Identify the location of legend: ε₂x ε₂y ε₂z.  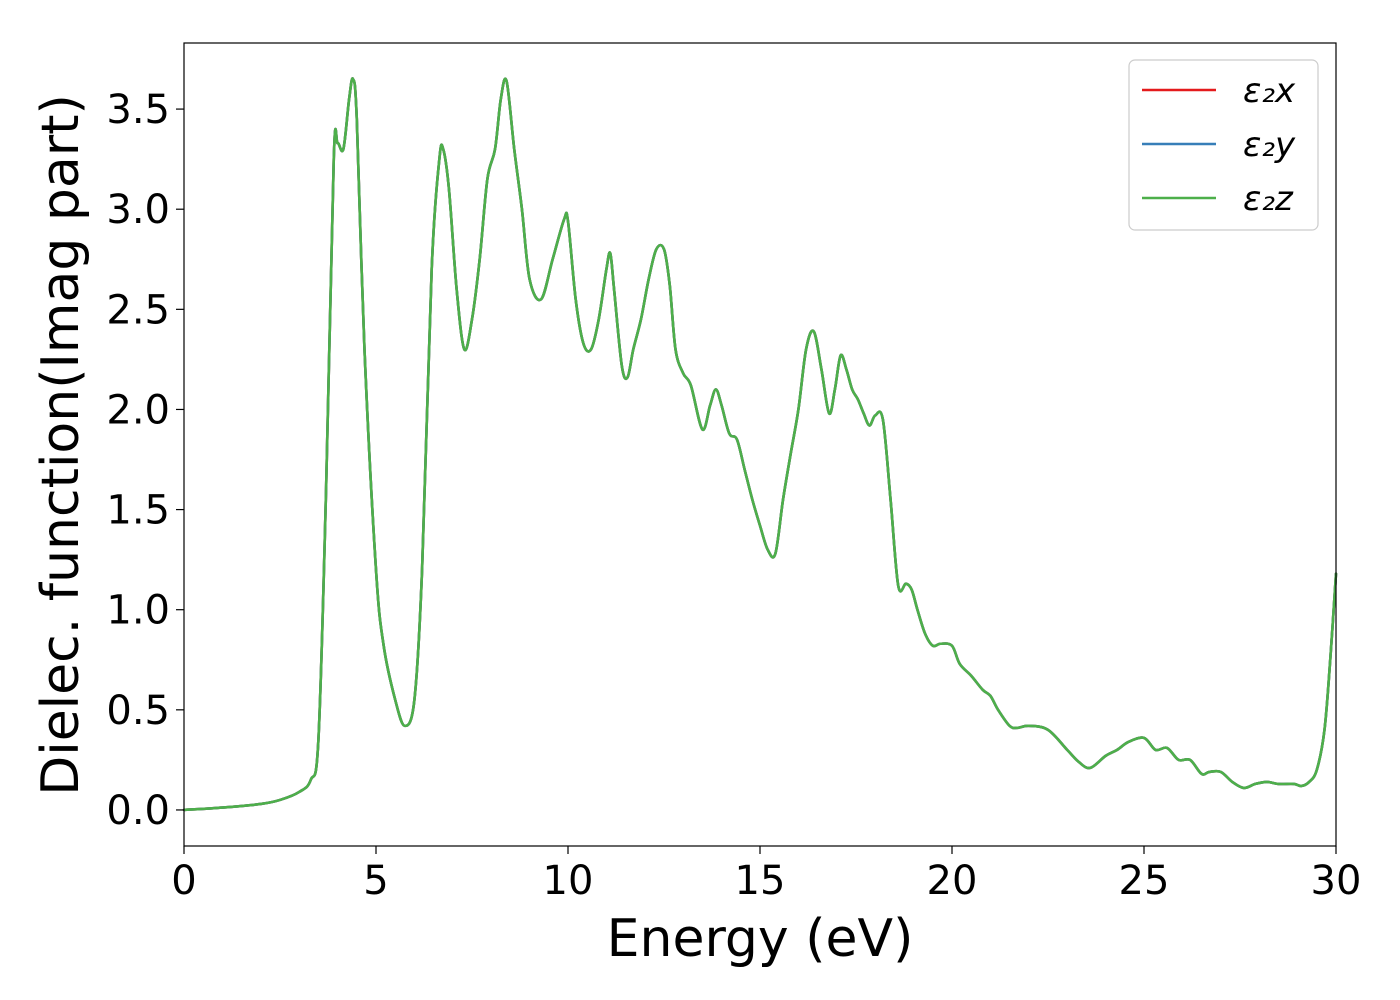
(1223, 145).